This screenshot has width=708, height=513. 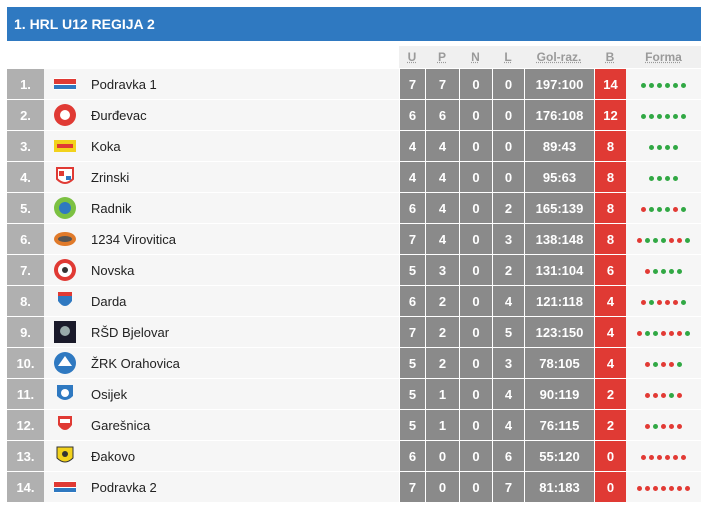 I want to click on points-cell: 4, so click(x=610, y=301).